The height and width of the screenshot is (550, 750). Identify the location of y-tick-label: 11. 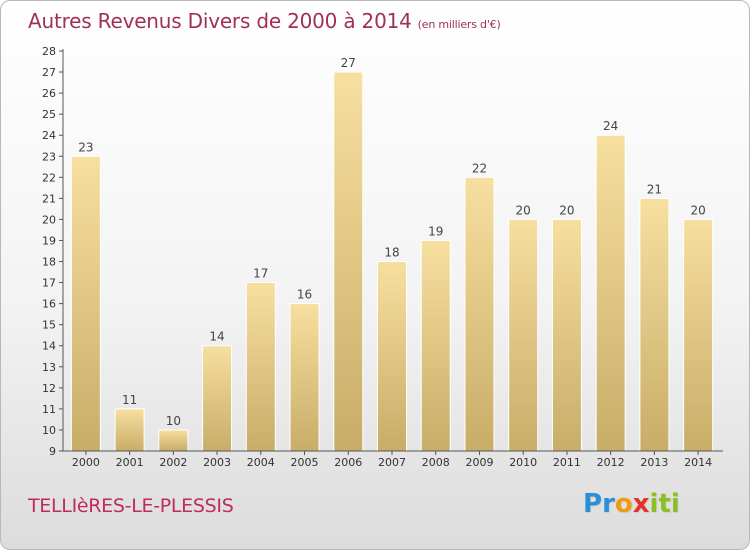
(49, 409).